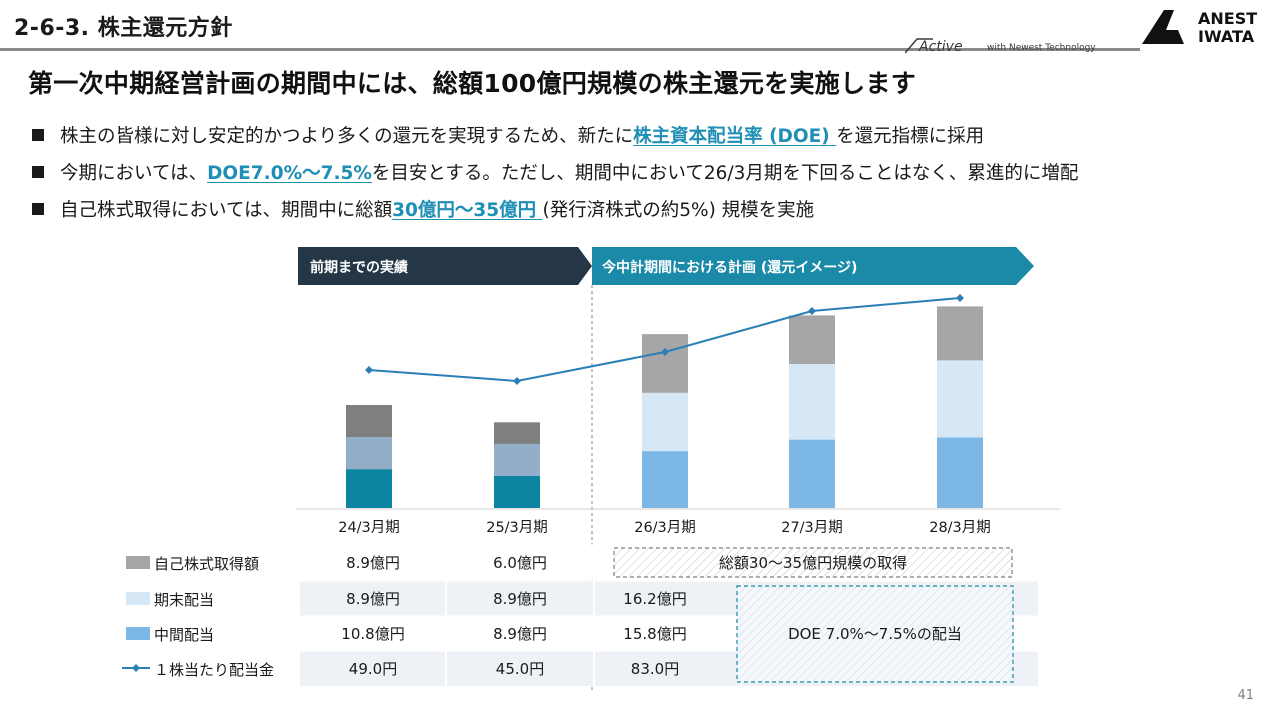 Image resolution: width=1280 pixels, height=720 pixels. I want to click on banner-past-label: 前期までの実績, so click(359, 267).